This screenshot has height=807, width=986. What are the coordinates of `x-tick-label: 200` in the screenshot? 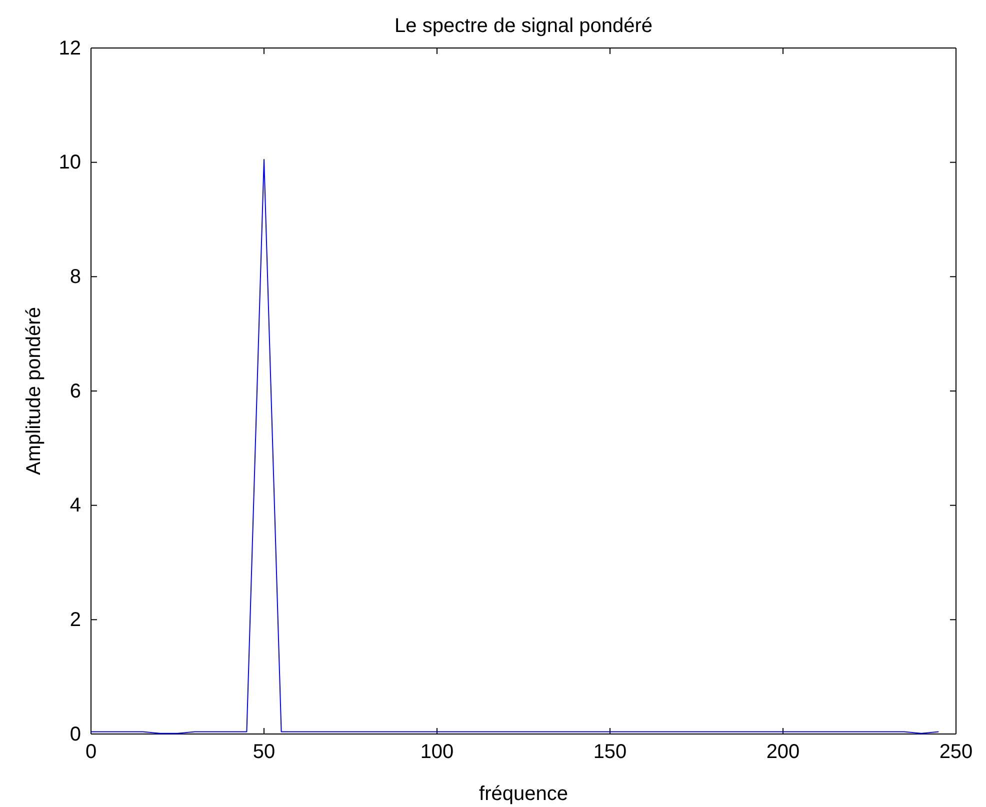 It's located at (783, 752).